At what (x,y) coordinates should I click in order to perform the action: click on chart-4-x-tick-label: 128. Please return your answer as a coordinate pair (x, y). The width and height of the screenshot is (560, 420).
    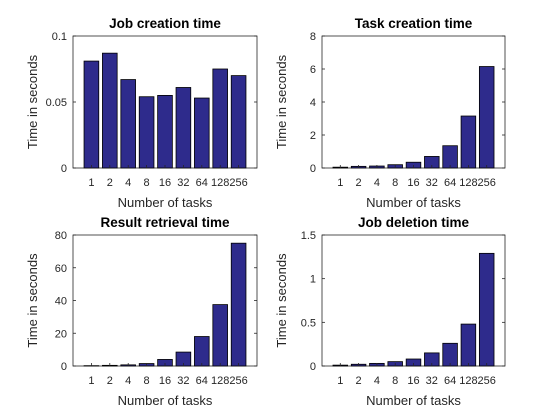
    Looking at the image, I should click on (468, 381).